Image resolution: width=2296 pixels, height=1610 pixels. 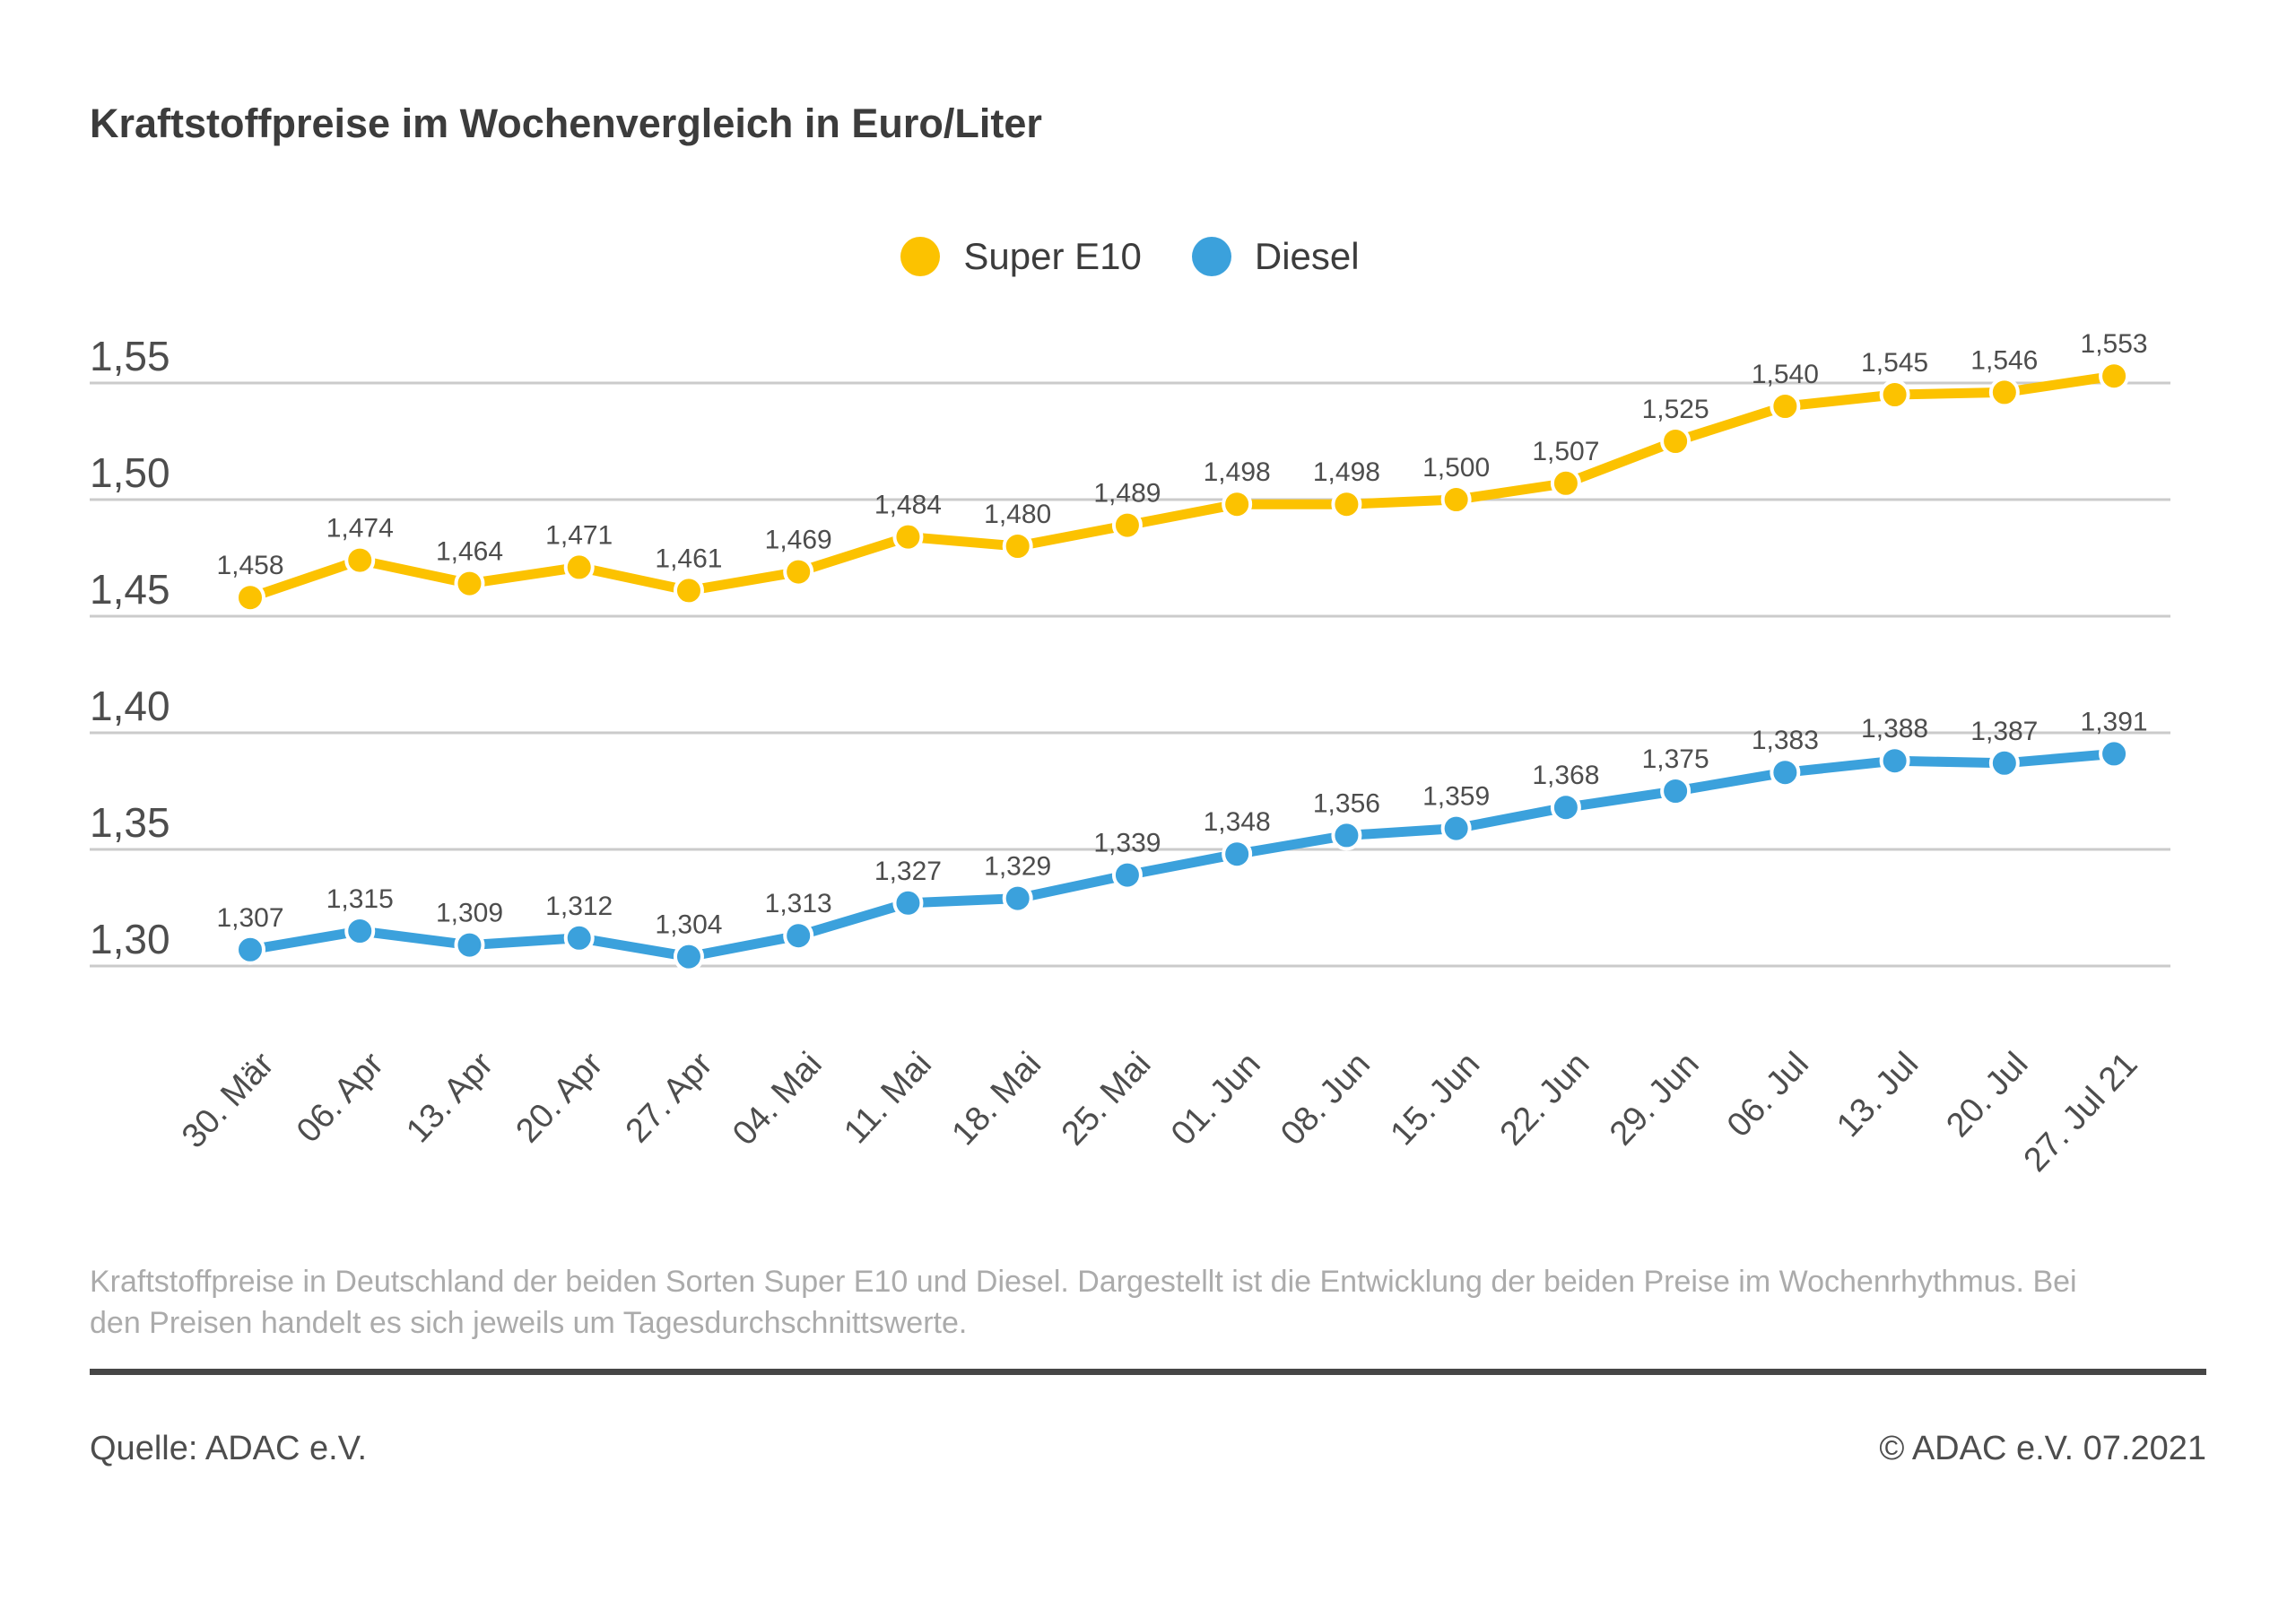 I want to click on data-point-label-diesel: 1,356, so click(x=1346, y=803).